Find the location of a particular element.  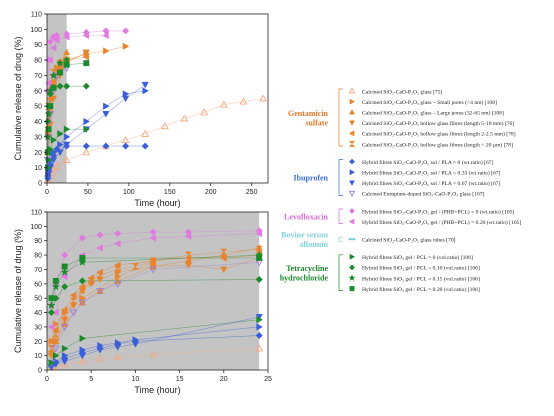

legend-marker-s8 is located at coordinates (352, 172).